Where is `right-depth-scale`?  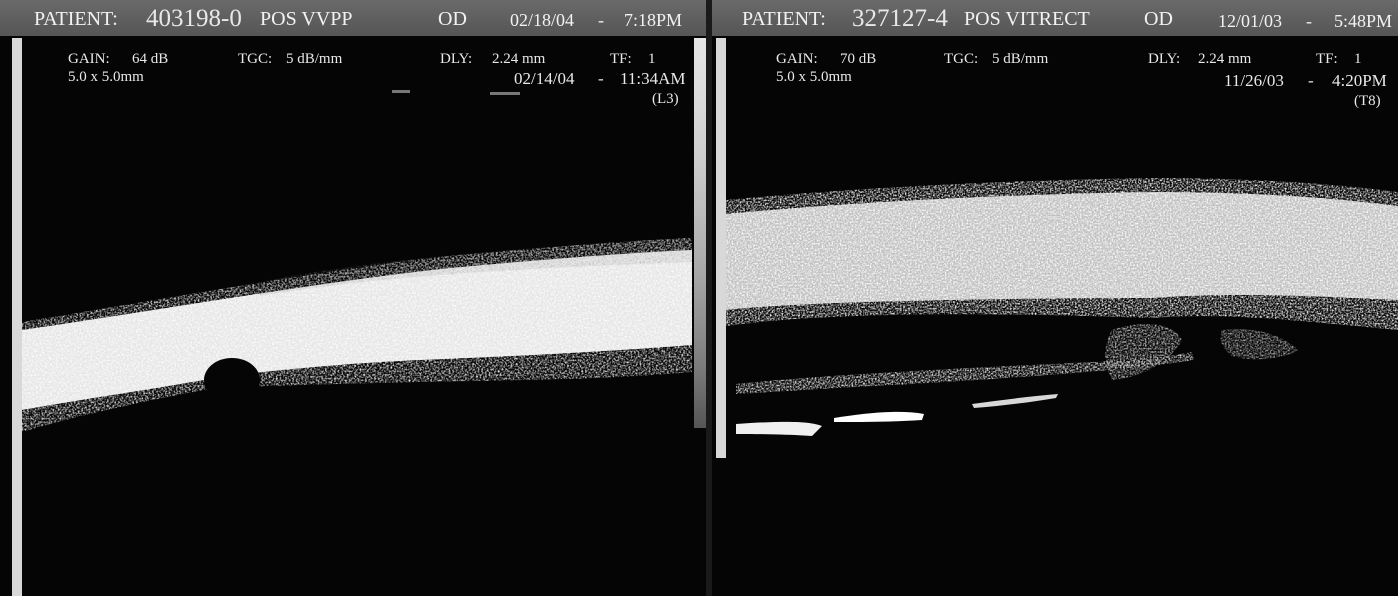 right-depth-scale is located at coordinates (721, 248).